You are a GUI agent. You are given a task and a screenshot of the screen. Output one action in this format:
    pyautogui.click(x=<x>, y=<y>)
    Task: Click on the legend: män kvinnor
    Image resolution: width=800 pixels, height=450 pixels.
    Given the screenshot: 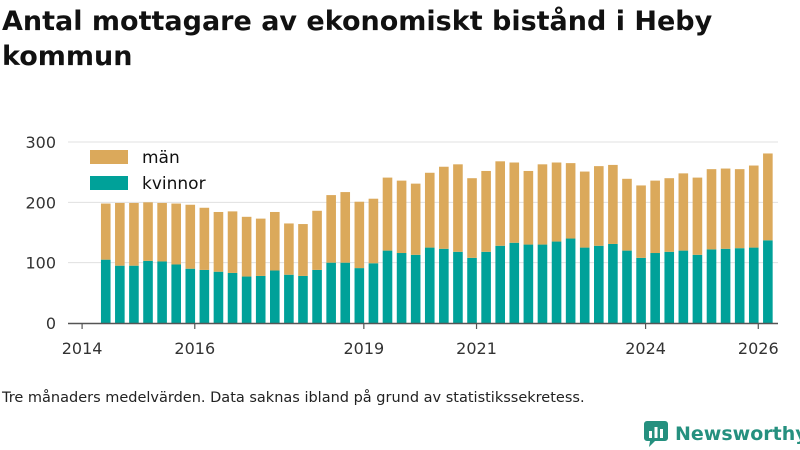 What is the action you would take?
    pyautogui.click(x=149, y=170)
    